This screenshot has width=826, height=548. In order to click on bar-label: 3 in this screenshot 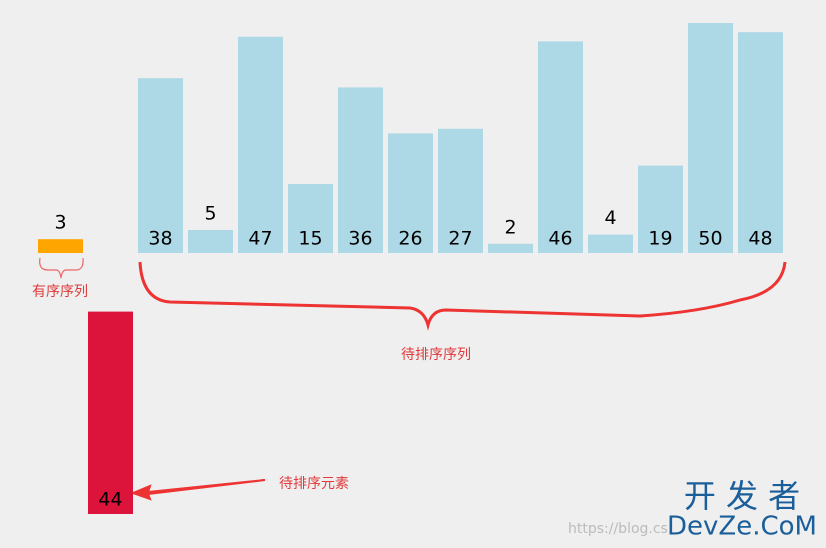, I will do `click(60, 223)`.